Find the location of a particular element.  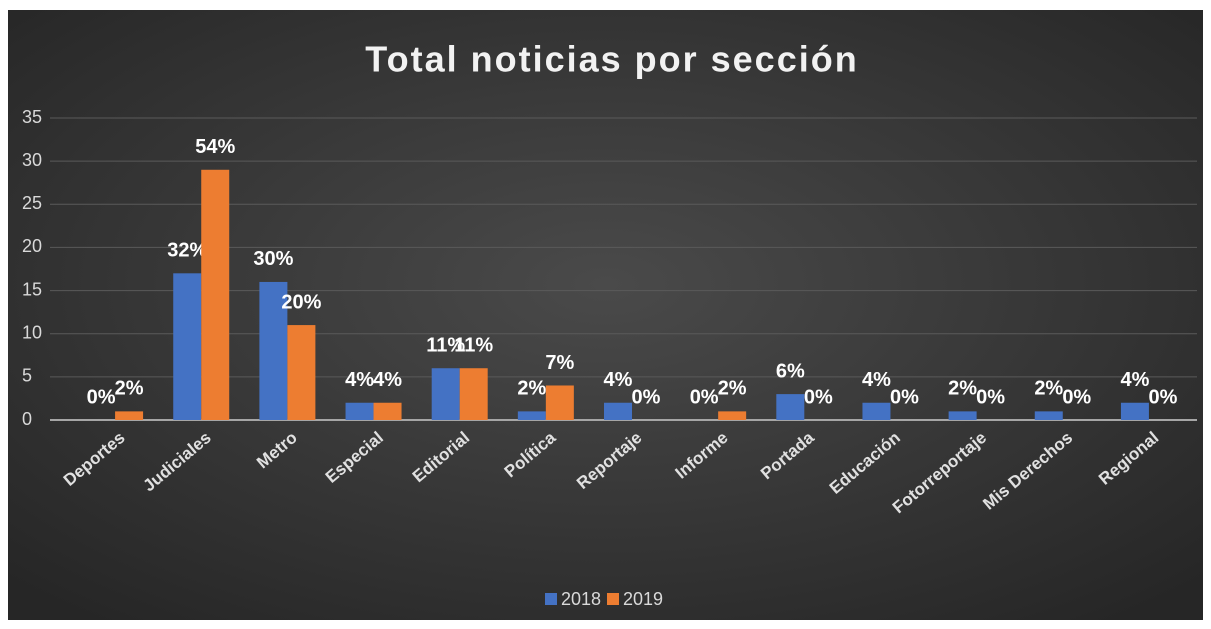

y-tick-label: 30 is located at coordinates (32, 160).